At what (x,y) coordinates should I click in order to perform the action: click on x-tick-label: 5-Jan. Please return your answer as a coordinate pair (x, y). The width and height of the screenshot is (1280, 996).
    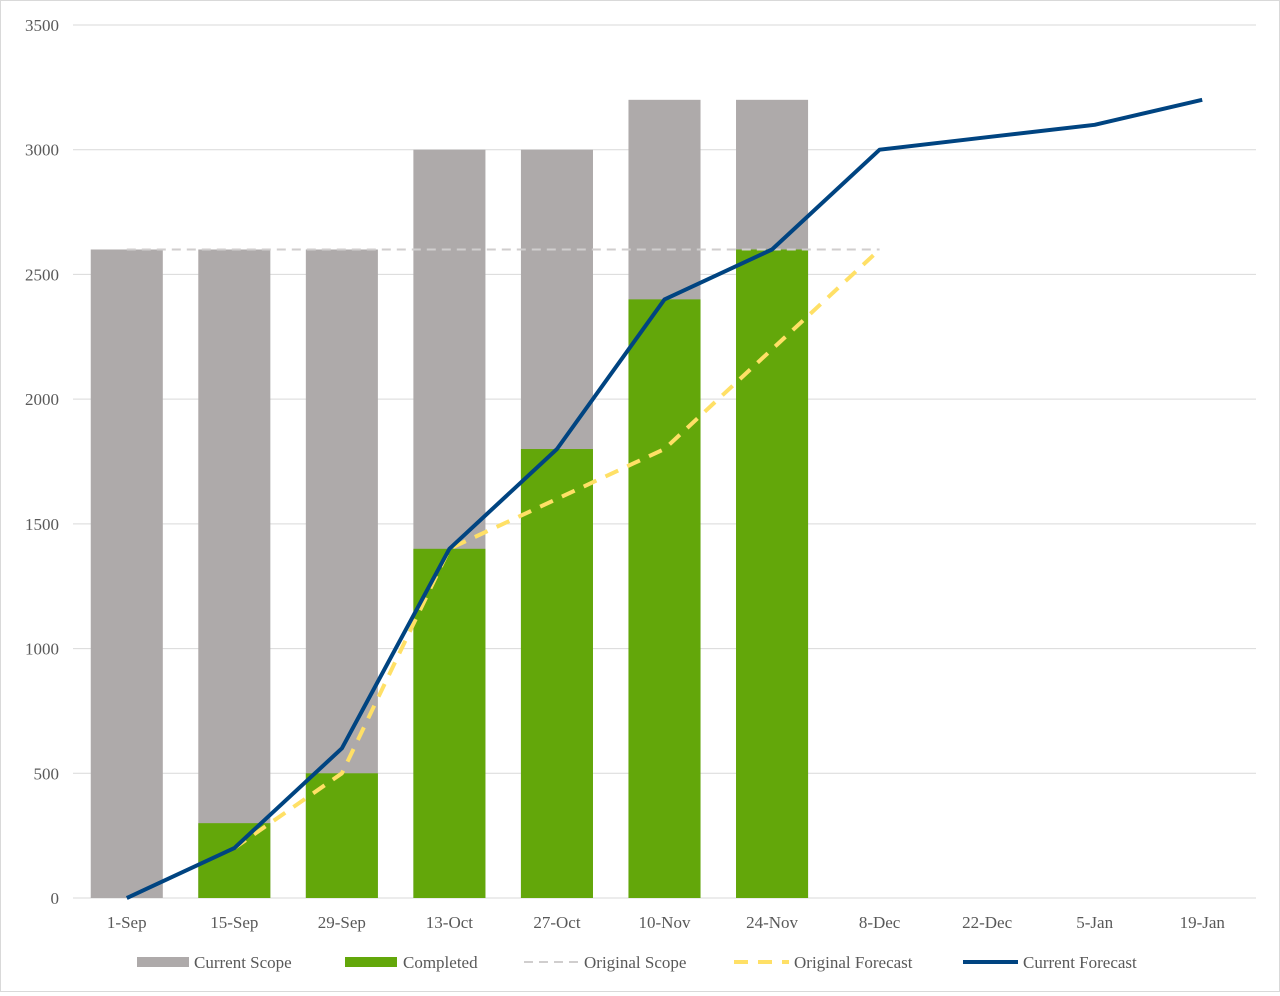
    Looking at the image, I should click on (1094, 922).